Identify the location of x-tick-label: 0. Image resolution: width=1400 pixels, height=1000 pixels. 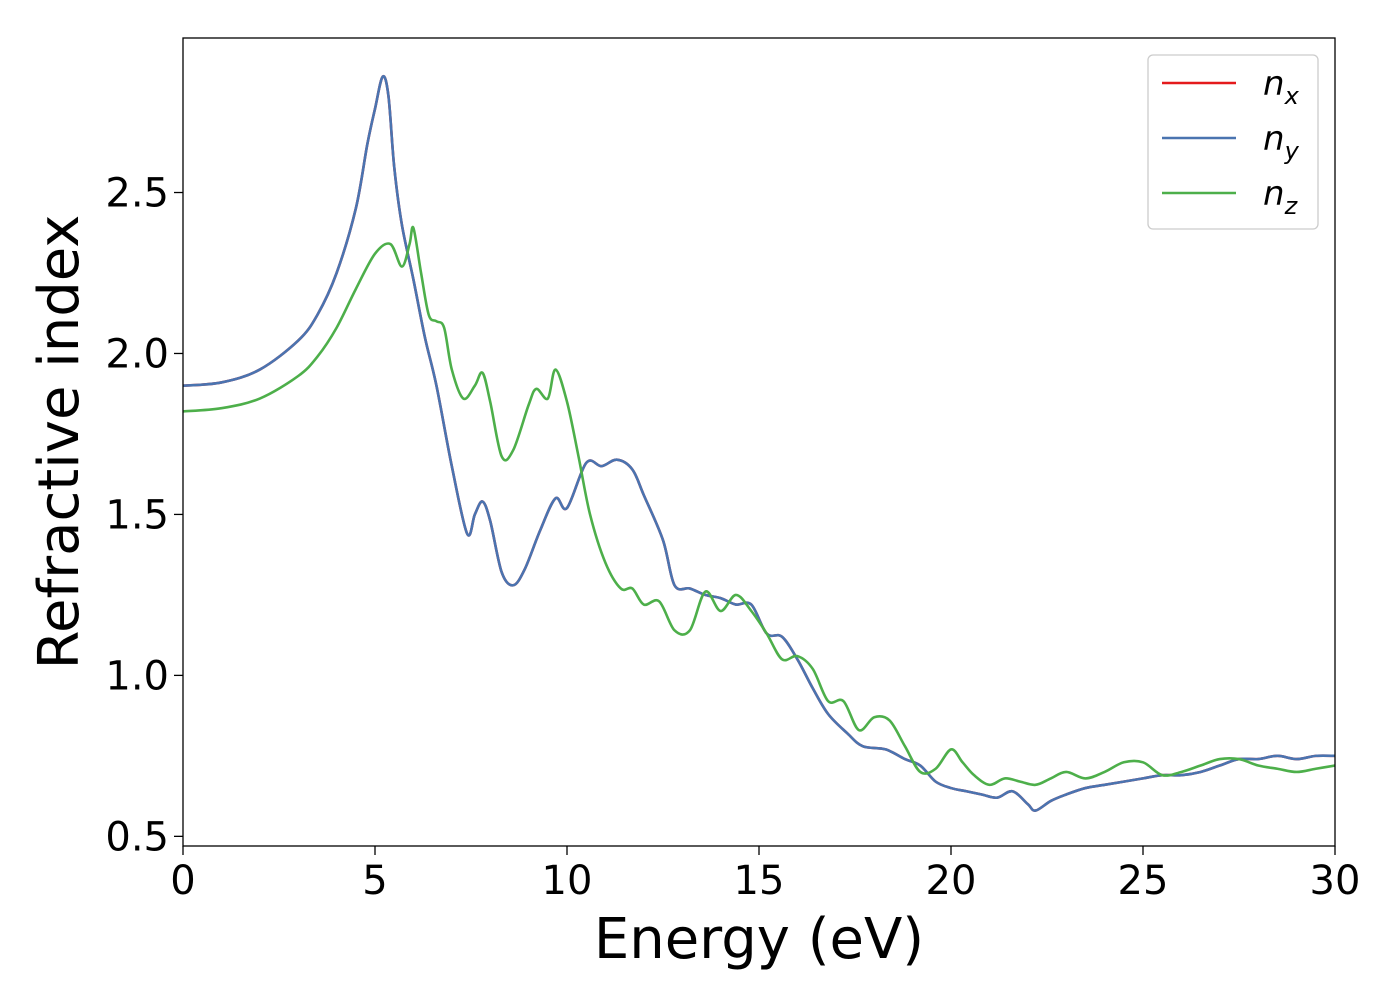
(182, 881).